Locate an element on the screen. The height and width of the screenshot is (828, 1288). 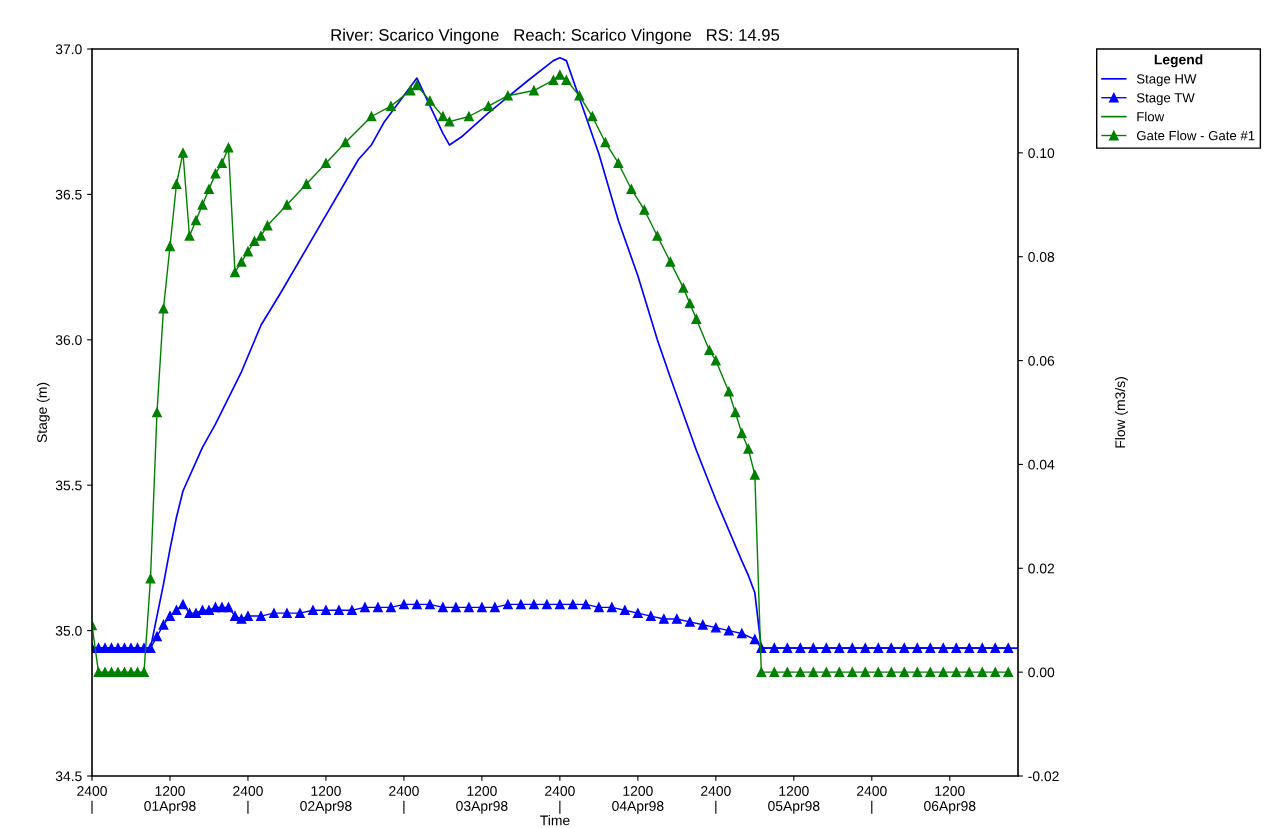
y-tick-label: 37.0 is located at coordinates (68, 49).